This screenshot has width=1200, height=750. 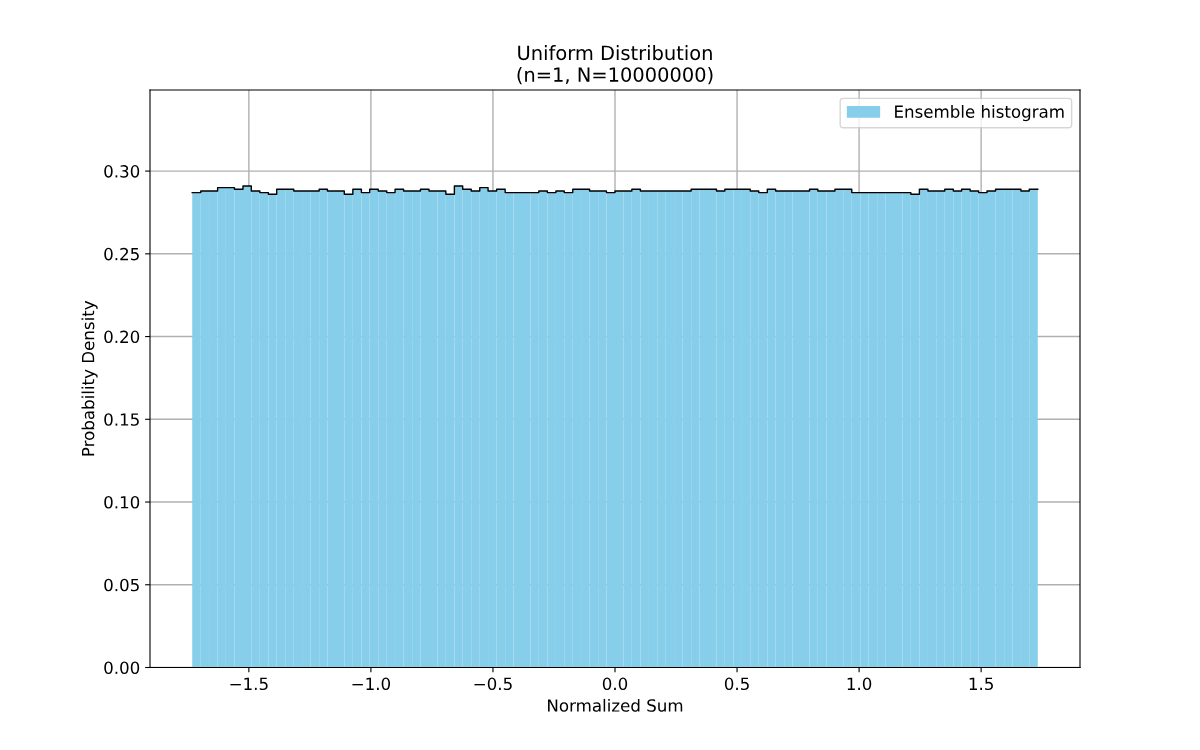 I want to click on chart-title: Uniform Distribution (n=1, N=10000000), so click(x=615, y=65).